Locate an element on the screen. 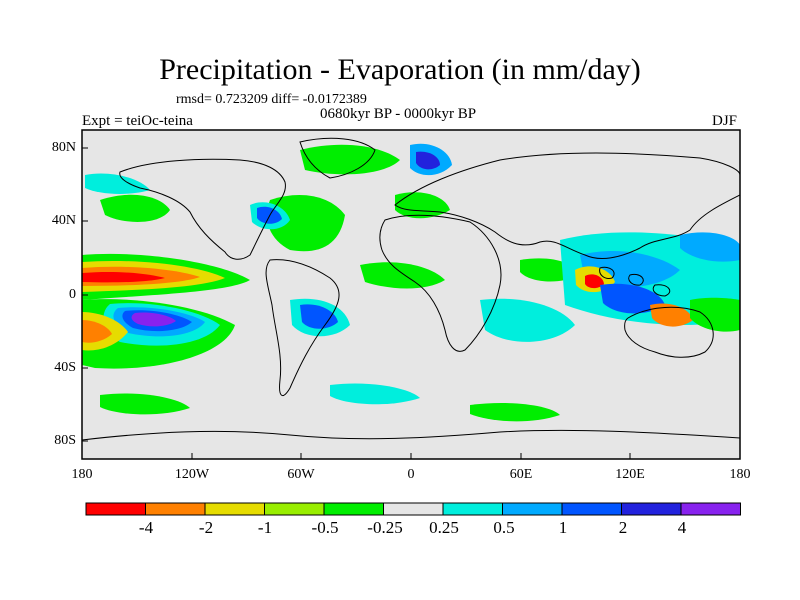 Image resolution: width=800 pixels, height=600 pixels. lat-label-40s: 40S is located at coordinates (65, 367).